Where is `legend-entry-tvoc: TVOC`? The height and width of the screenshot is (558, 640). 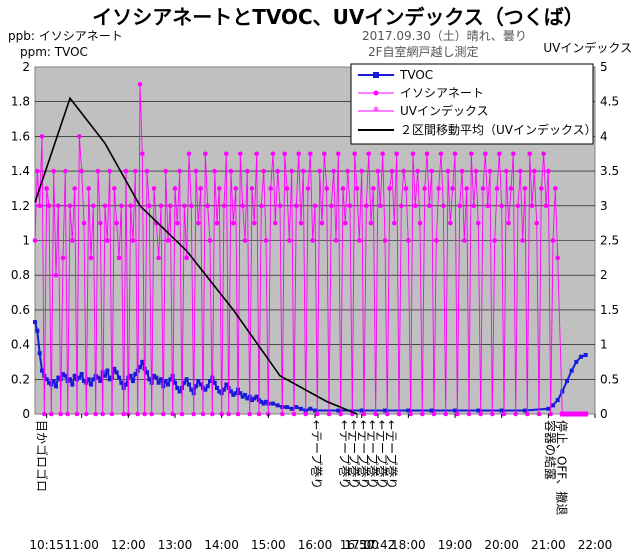
legend-entry-tvoc: TVOC is located at coordinates (416, 75).